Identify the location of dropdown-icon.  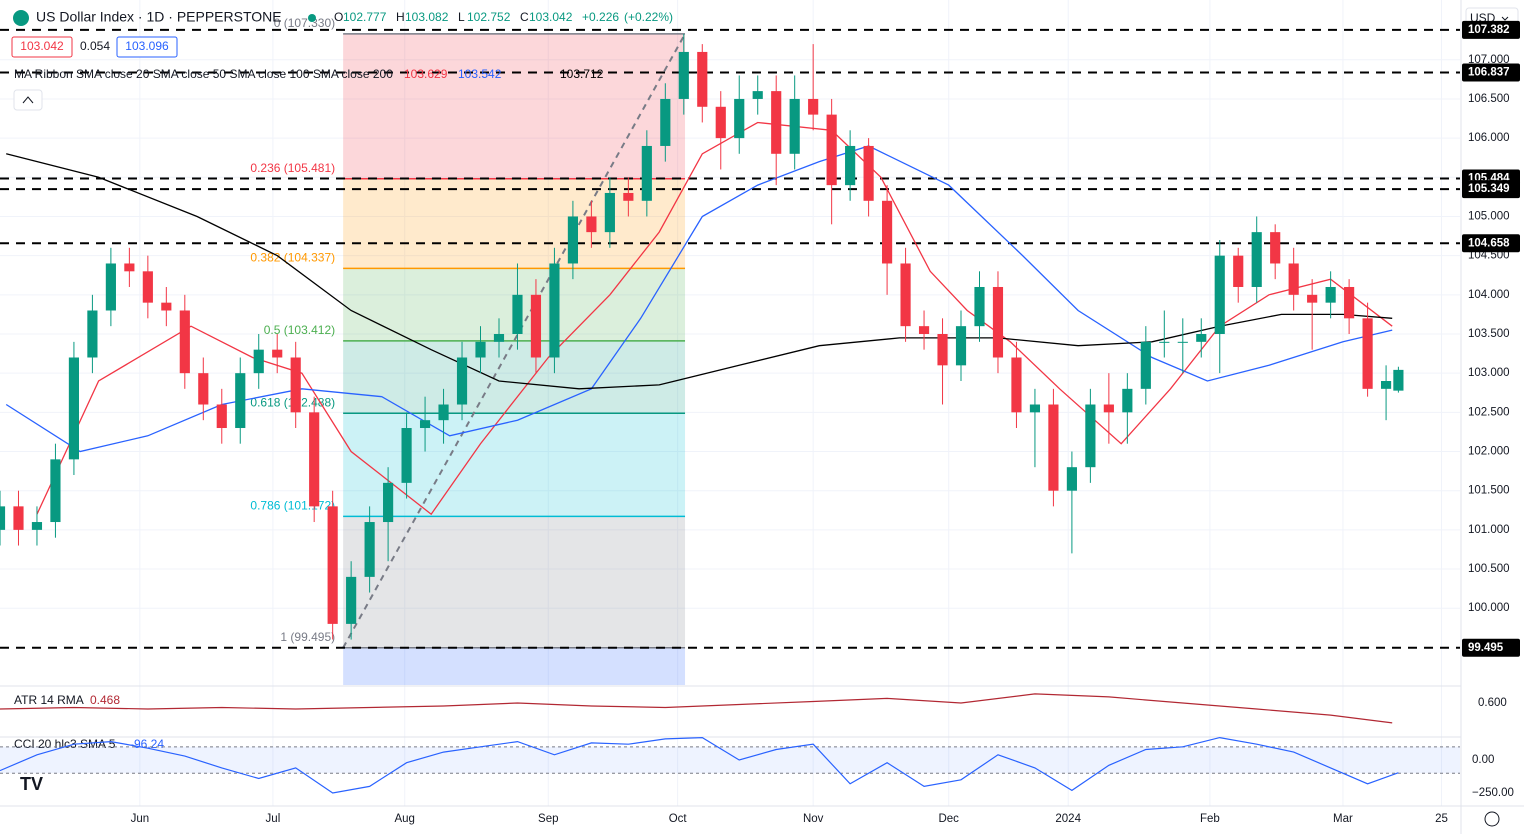
(1505, 18).